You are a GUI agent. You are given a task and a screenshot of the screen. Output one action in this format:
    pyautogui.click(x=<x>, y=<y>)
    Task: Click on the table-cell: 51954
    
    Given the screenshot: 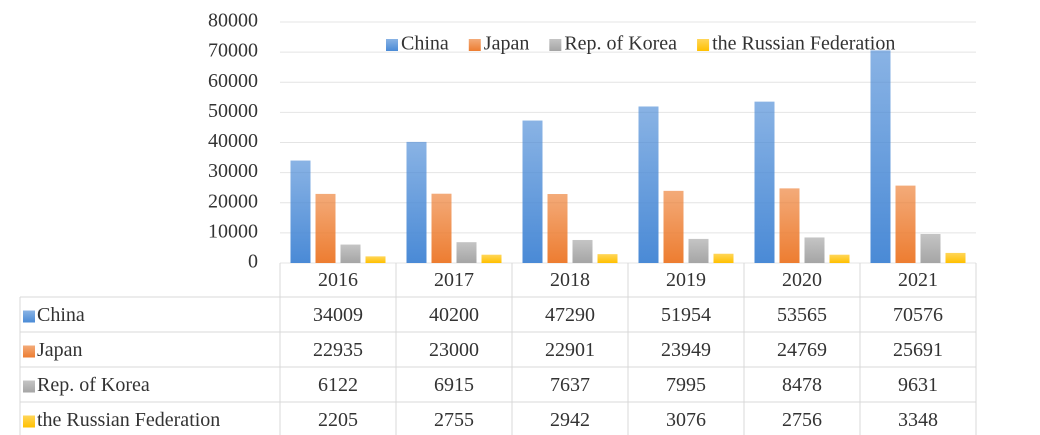 What is the action you would take?
    pyautogui.click(x=686, y=315)
    